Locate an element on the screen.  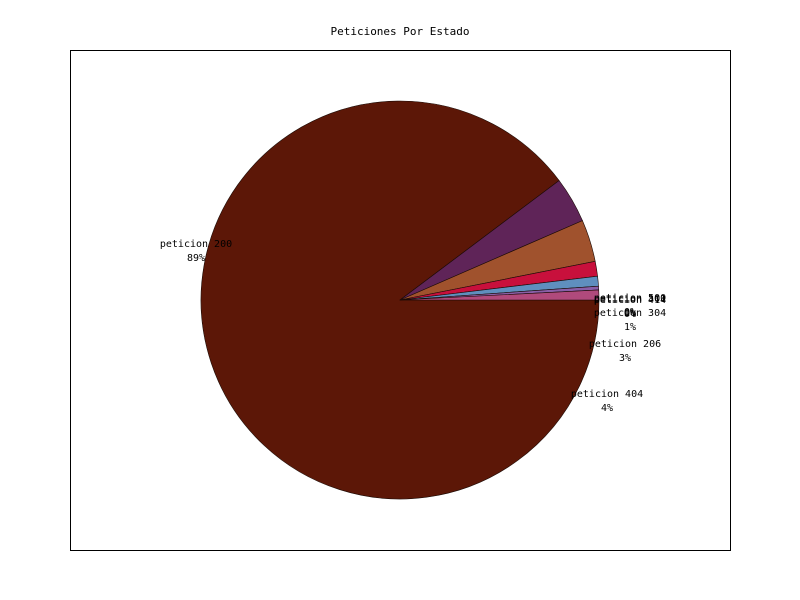
slice-label: peticion 414 is located at coordinates (630, 300).